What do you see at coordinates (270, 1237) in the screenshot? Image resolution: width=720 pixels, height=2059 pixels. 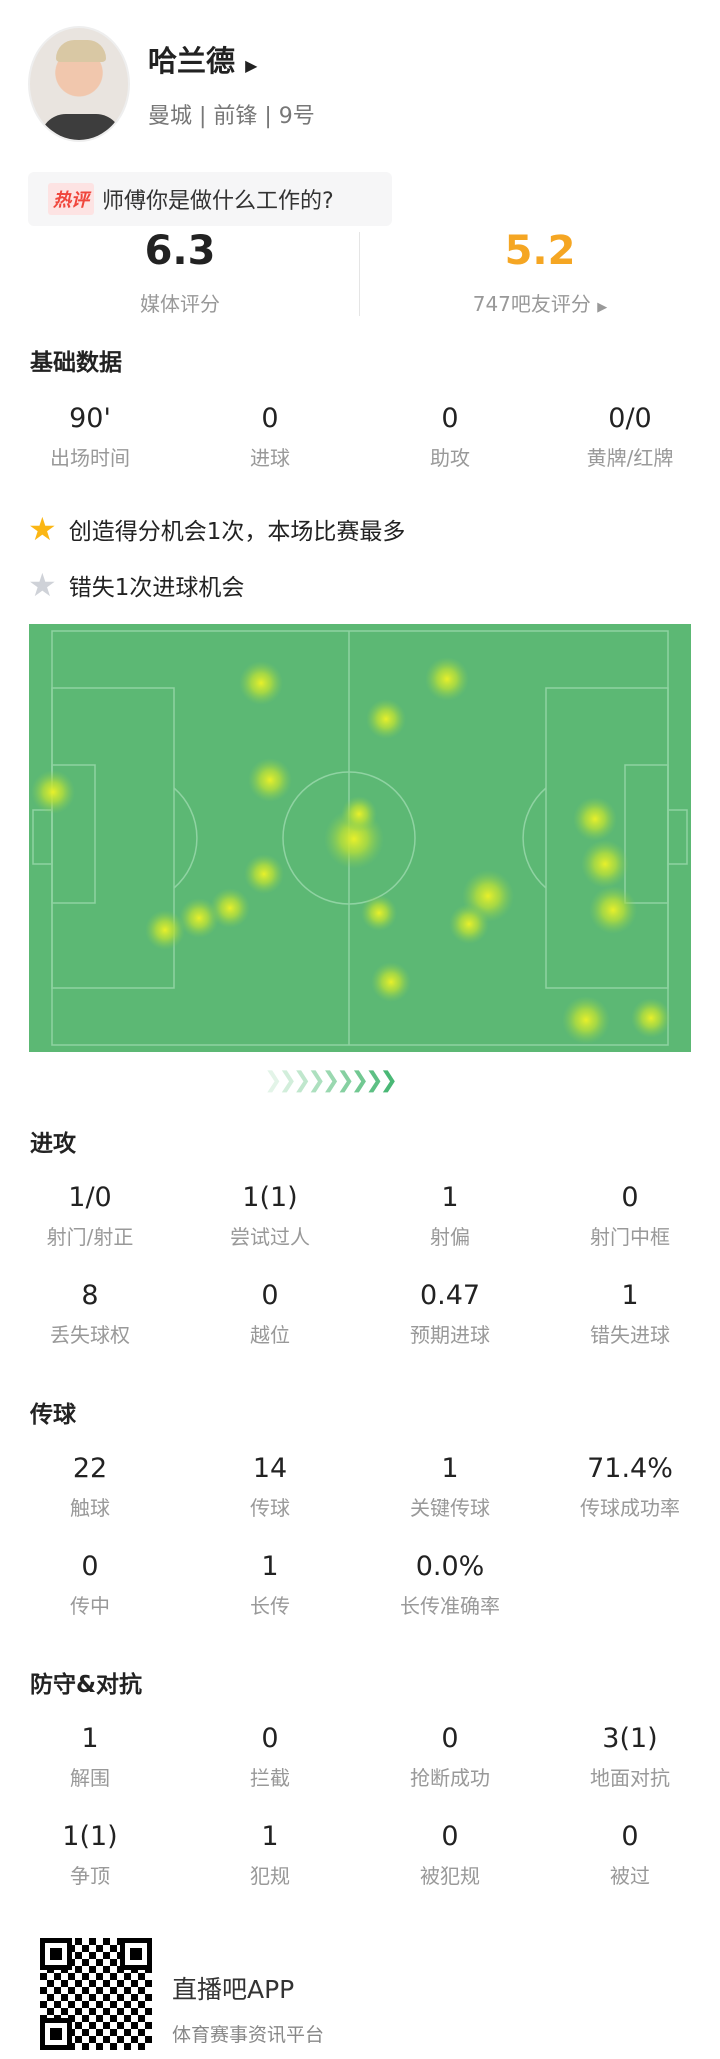 I see `stat-label: 尝试过人` at bounding box center [270, 1237].